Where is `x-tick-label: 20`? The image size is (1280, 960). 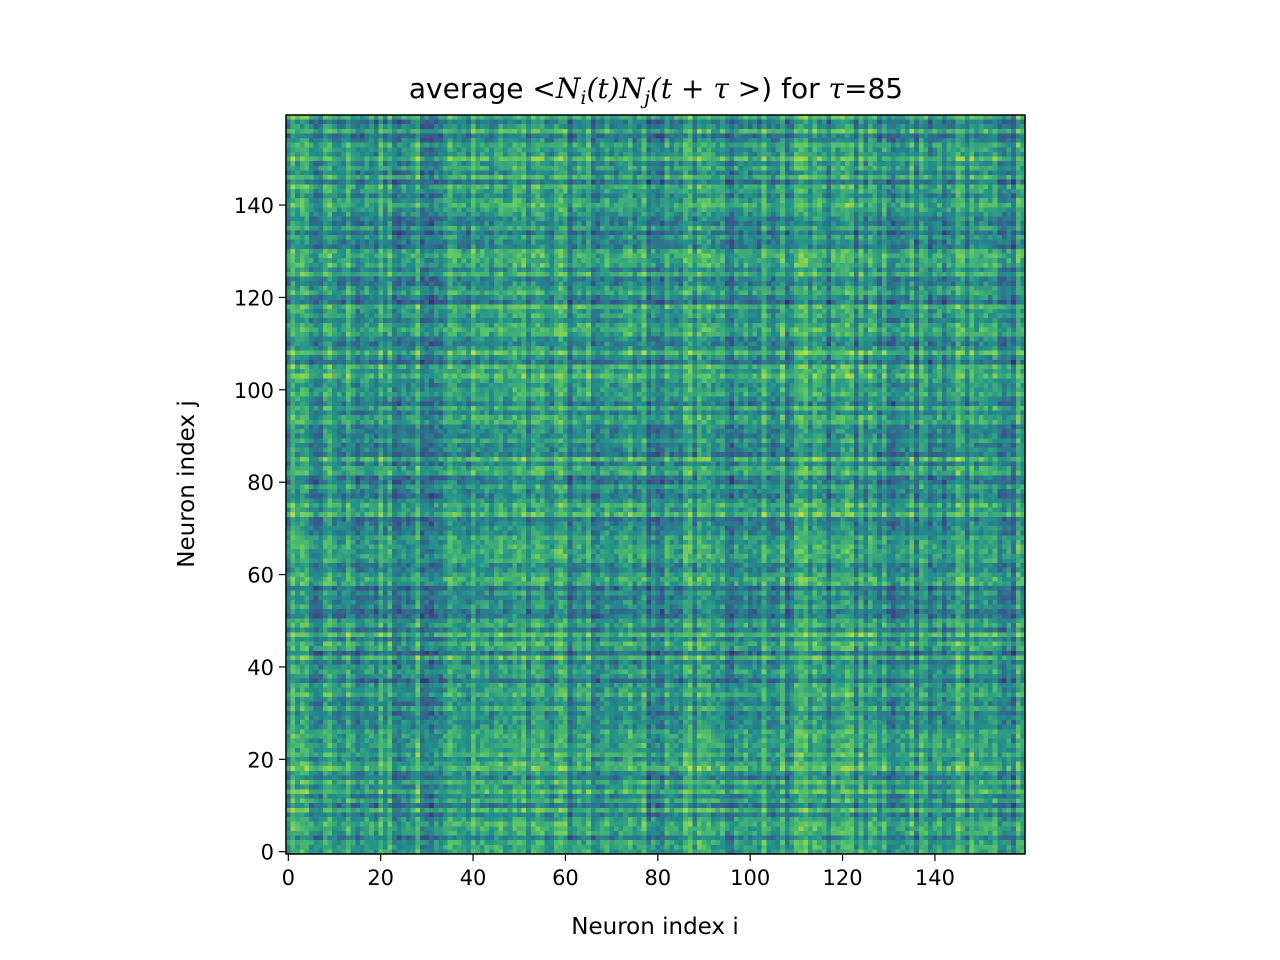 x-tick-label: 20 is located at coordinates (380, 878).